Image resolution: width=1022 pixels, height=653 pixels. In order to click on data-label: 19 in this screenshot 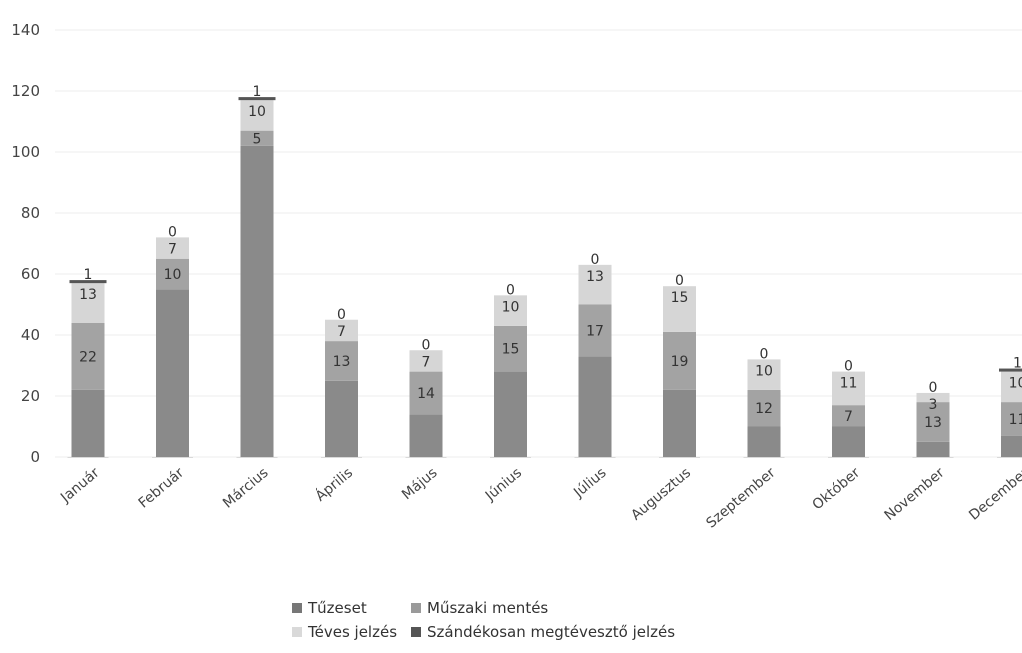, I will do `click(680, 362)`.